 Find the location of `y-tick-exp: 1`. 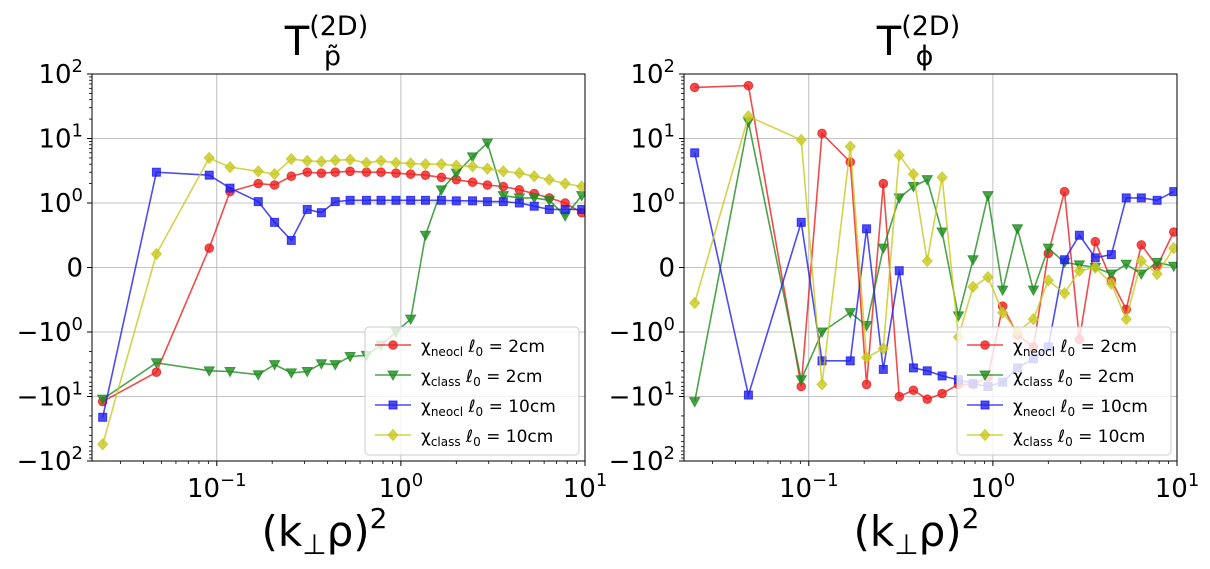

y-tick-exp: 1 is located at coordinates (669, 131).